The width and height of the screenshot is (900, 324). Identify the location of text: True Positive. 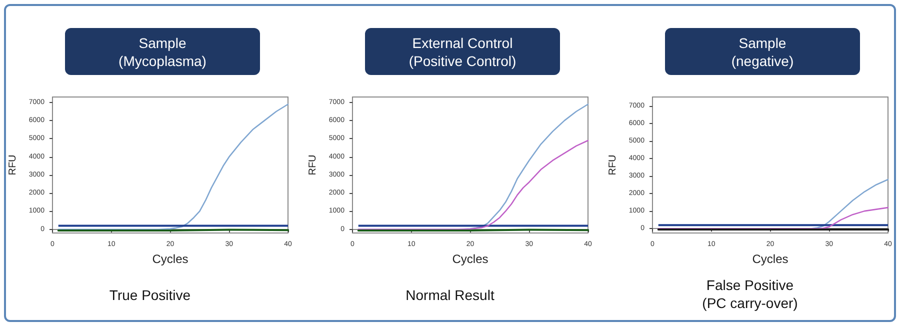
(150, 295).